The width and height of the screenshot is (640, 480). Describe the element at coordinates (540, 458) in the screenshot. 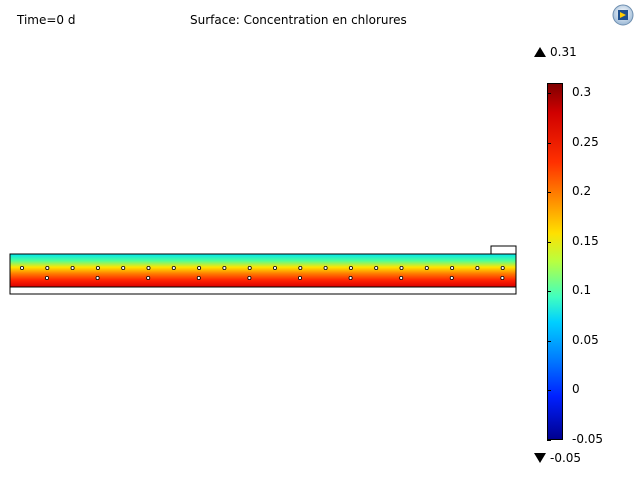

I see `min-arrow-icon` at that location.